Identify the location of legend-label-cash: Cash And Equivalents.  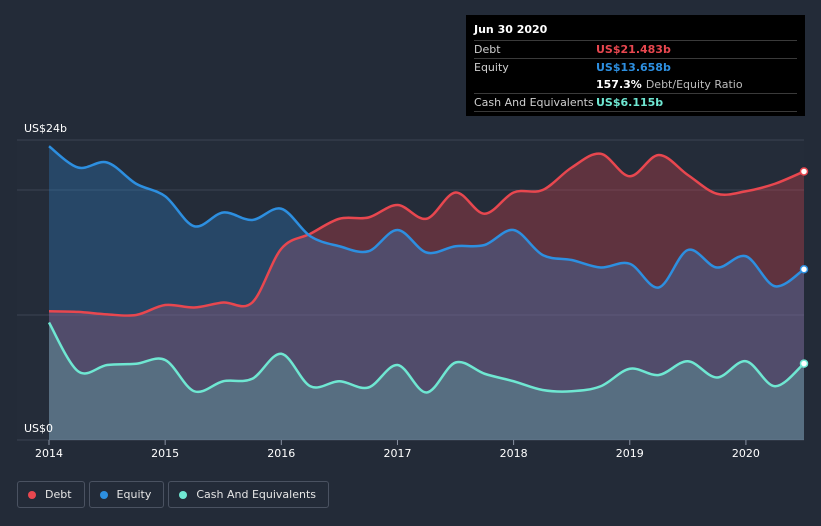
(256, 494).